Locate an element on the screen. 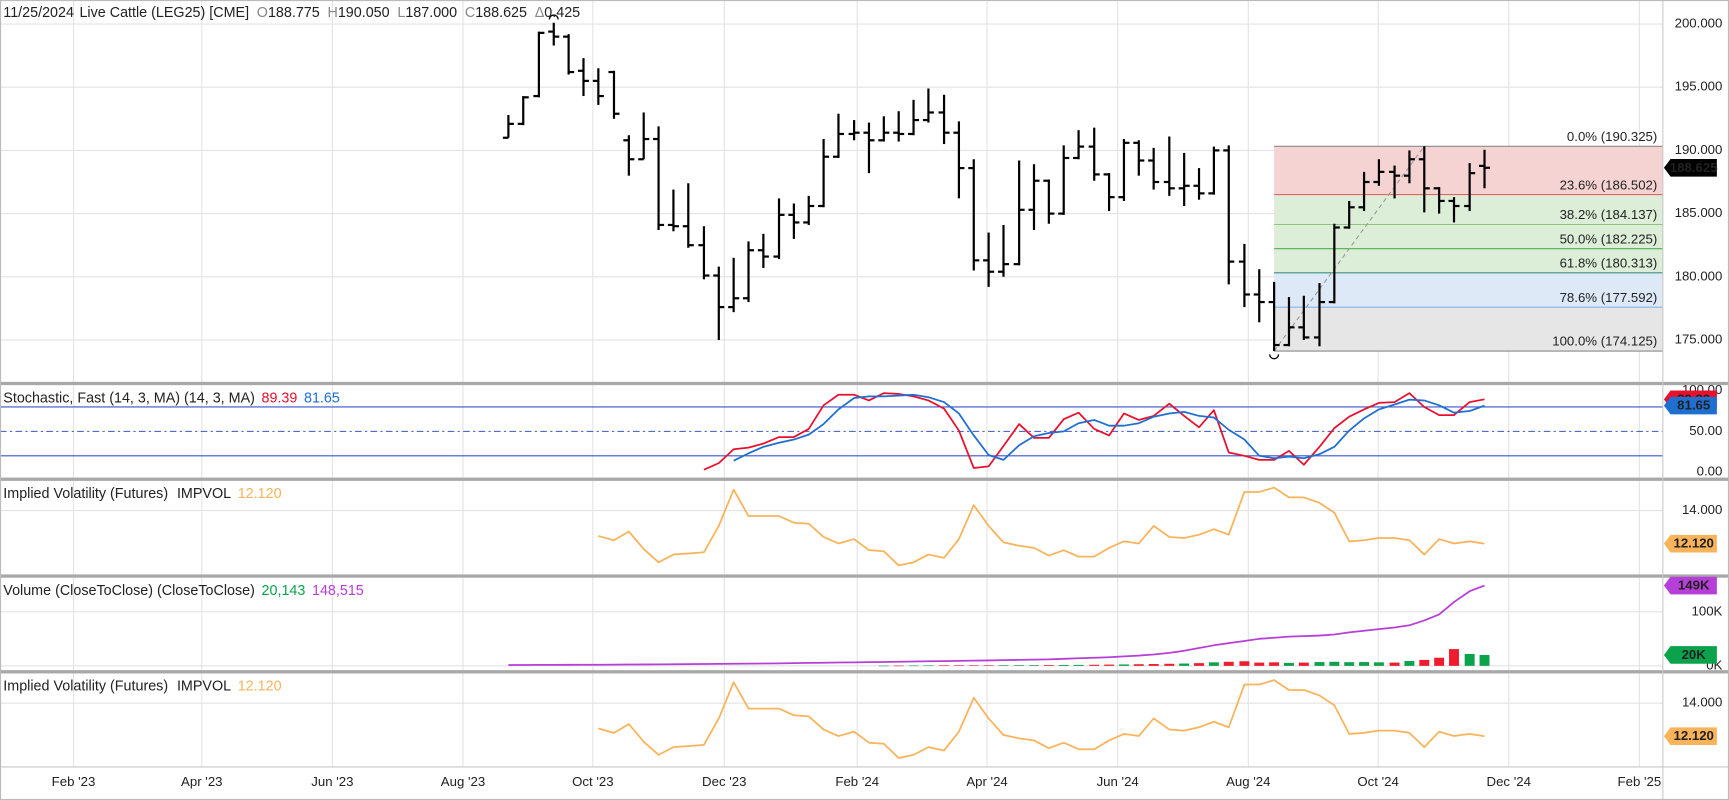 This screenshot has width=1729, height=800. header-symbol: Live Cattle (LEG25) [CME] is located at coordinates (164, 13).